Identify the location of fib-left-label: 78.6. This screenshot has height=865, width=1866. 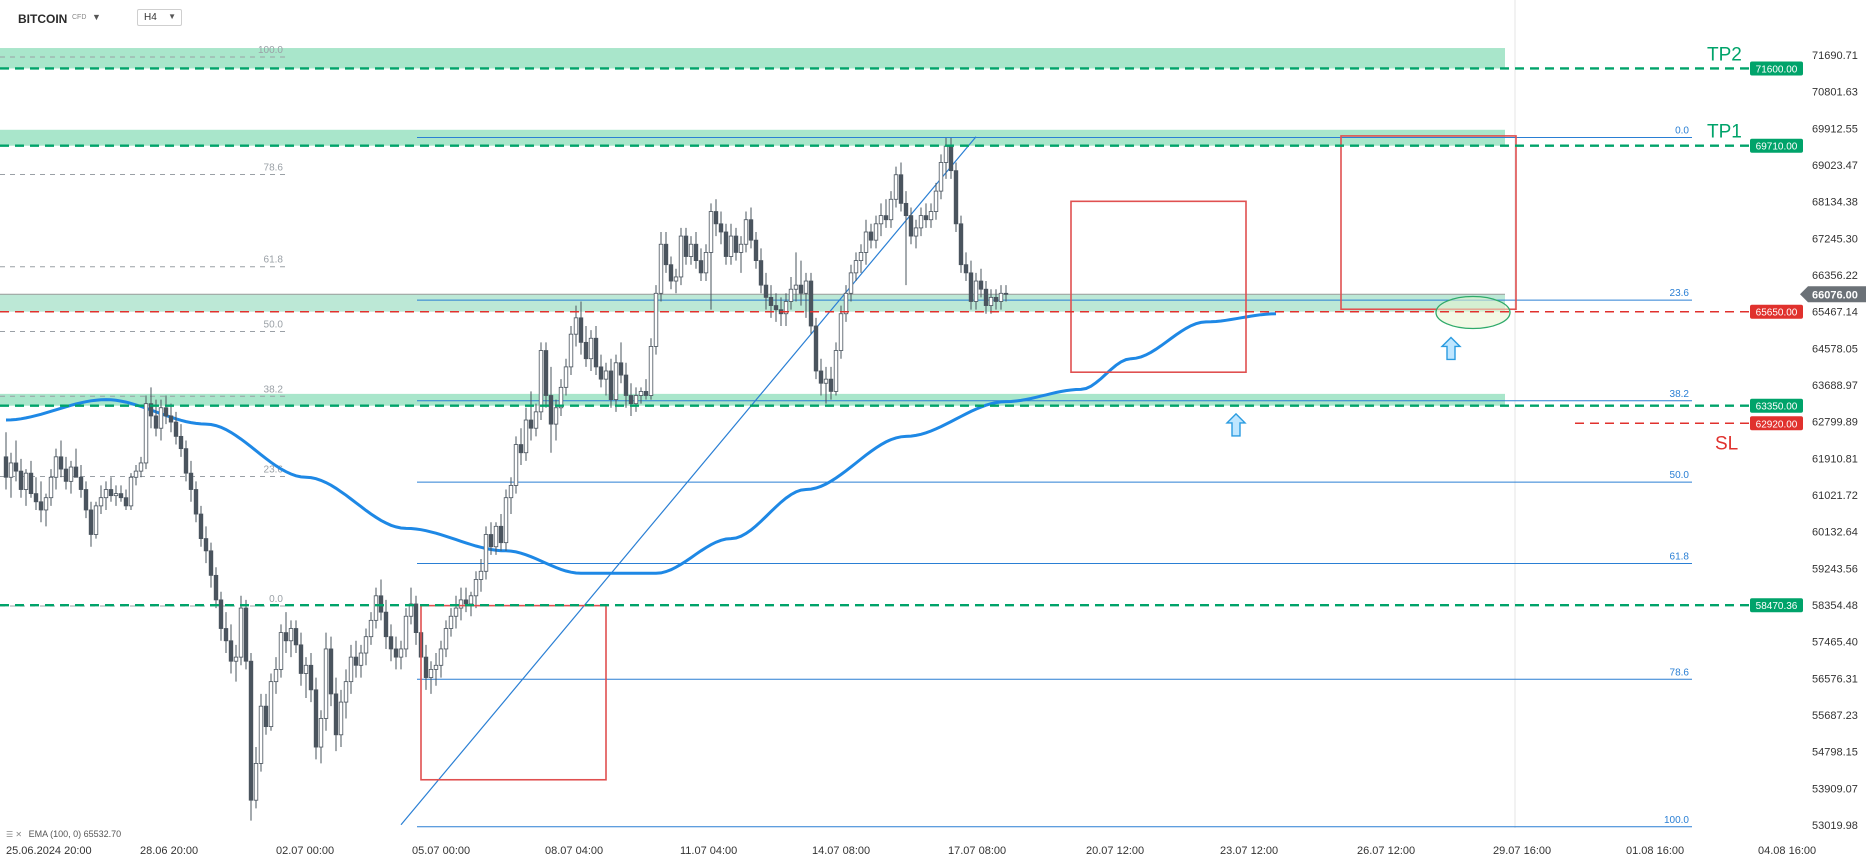
(274, 168).